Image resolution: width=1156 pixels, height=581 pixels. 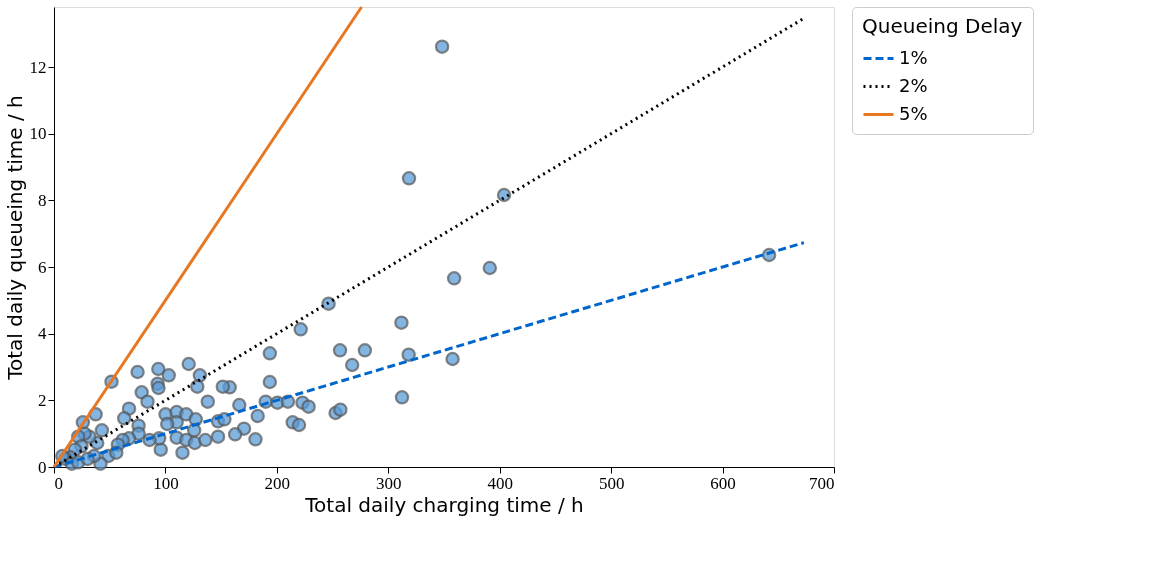 What do you see at coordinates (166, 483) in the screenshot?
I see `x-tick-label: 100` at bounding box center [166, 483].